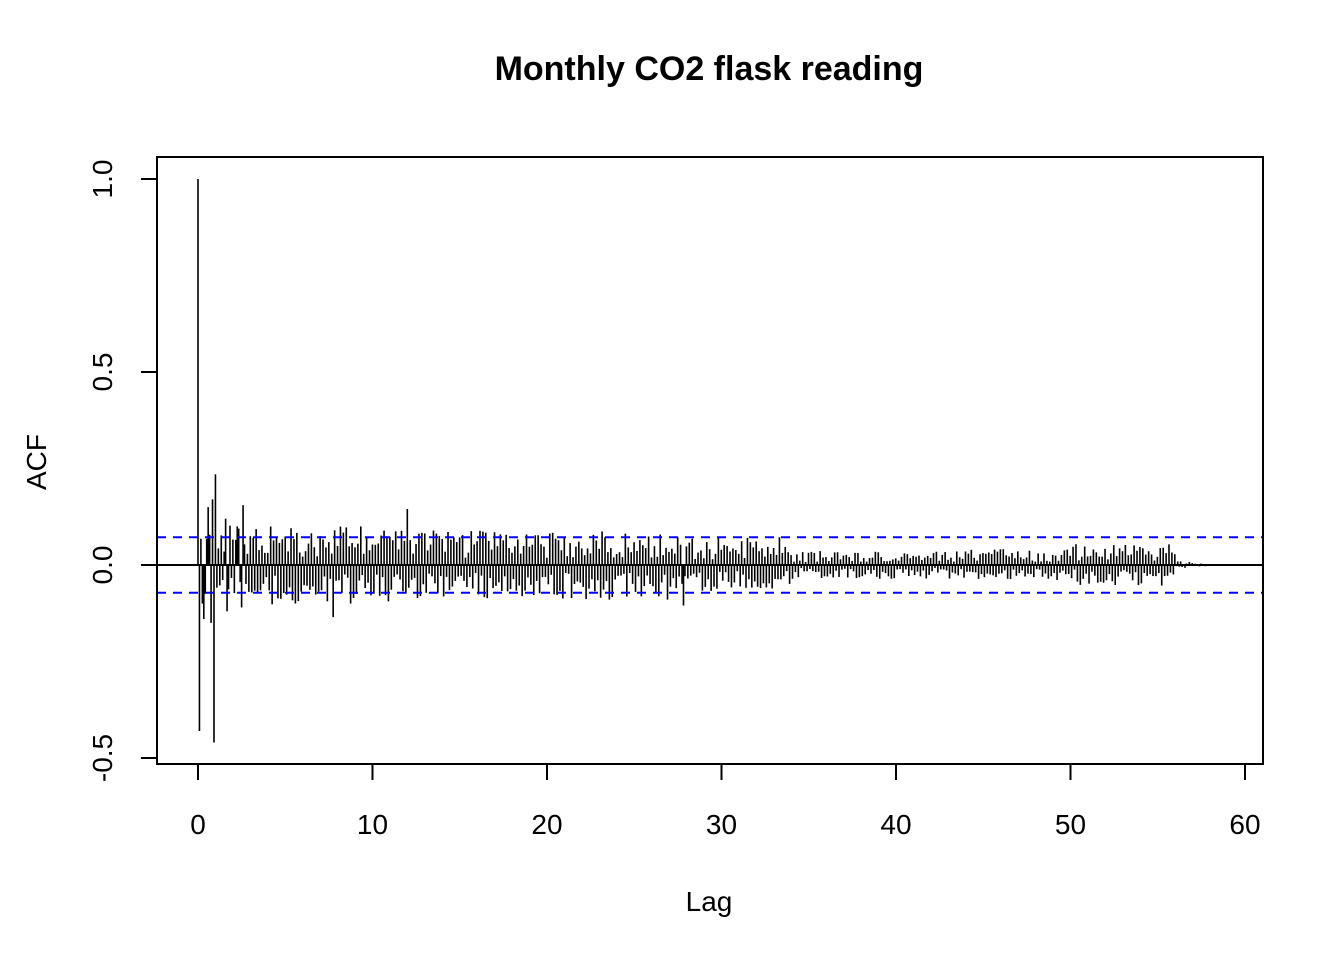 This screenshot has width=1344, height=960. Describe the element at coordinates (546, 824) in the screenshot. I see `x-tick-label: 20` at that location.